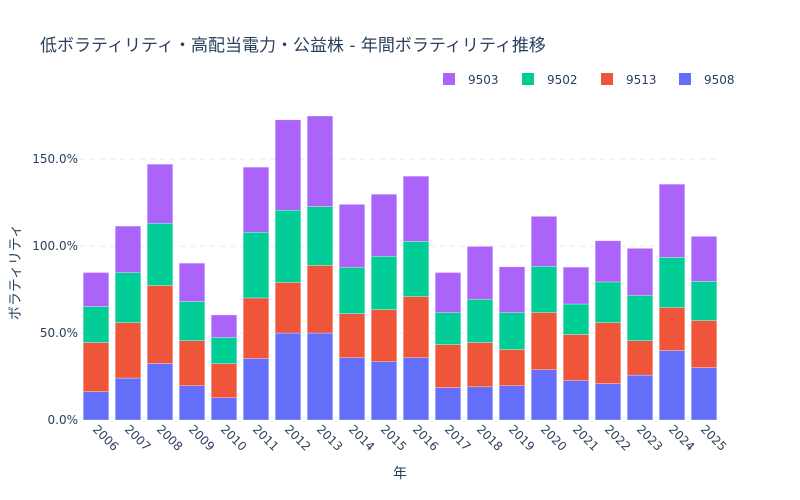 This screenshot has width=800, height=500. What do you see at coordinates (704, 259) in the screenshot?
I see `bar-9503-2025` at bounding box center [704, 259].